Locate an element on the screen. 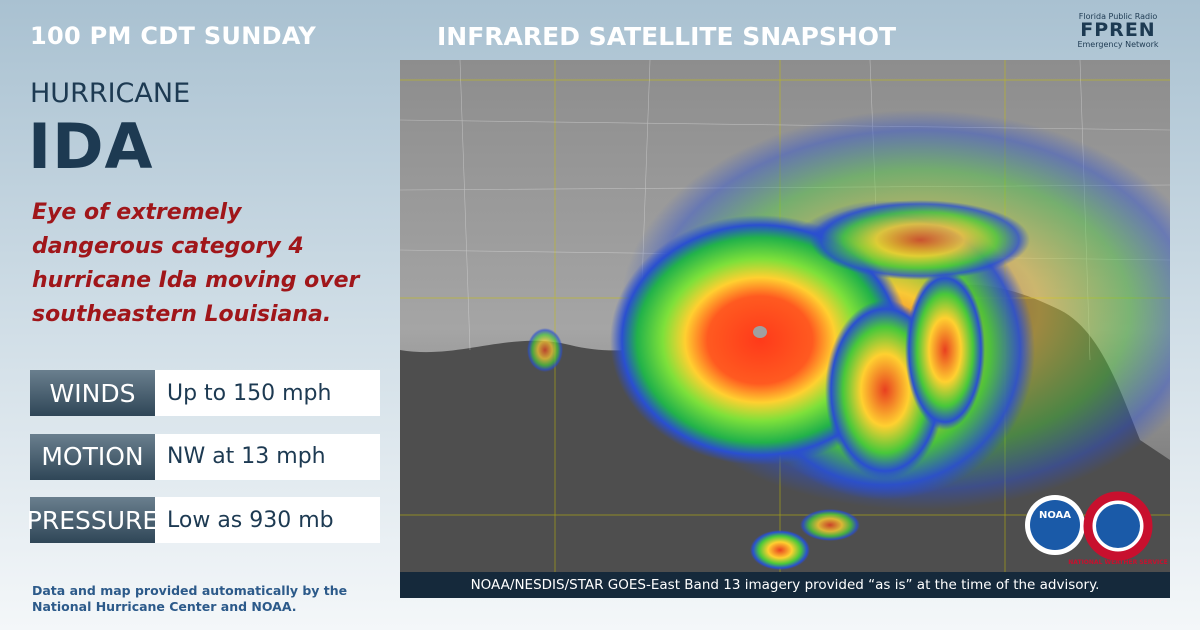 The image size is (1200, 630). stat-row: MOTION NW at 13 mph is located at coordinates (205, 456).